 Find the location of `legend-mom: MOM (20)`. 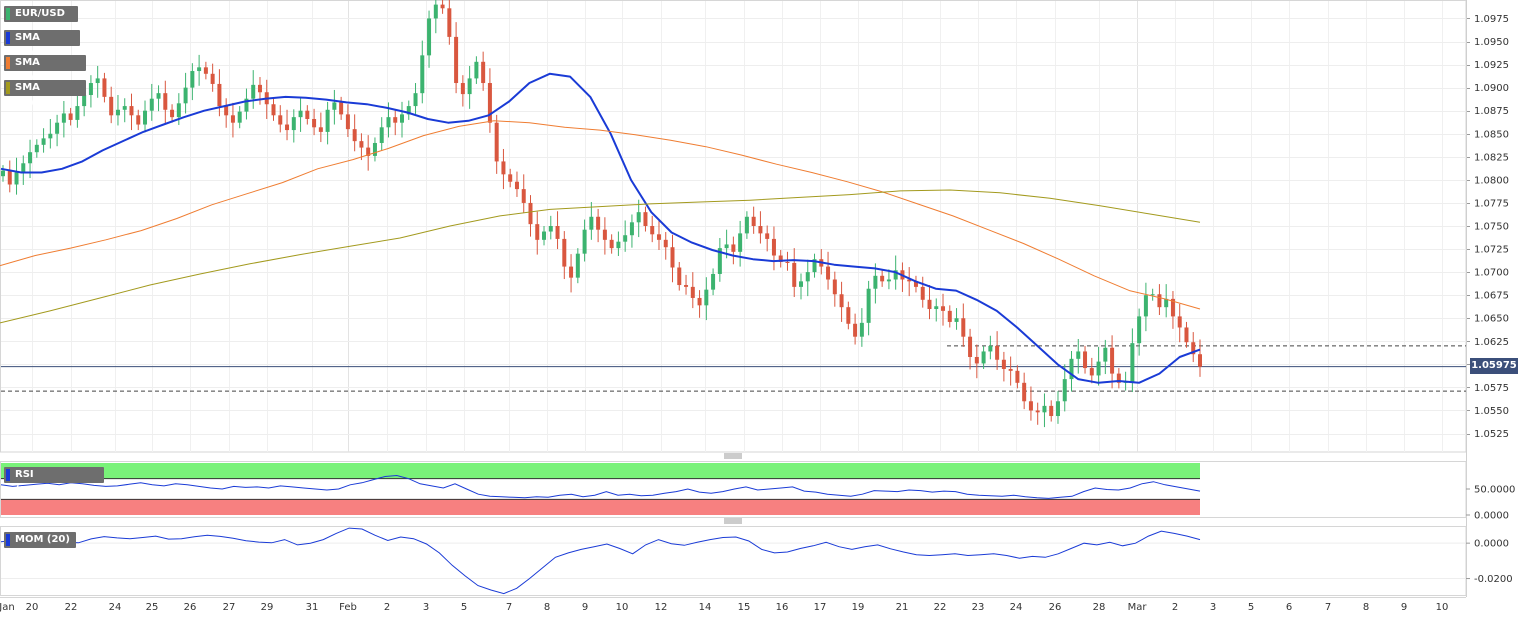

legend-mom: MOM (20) is located at coordinates (40, 540).